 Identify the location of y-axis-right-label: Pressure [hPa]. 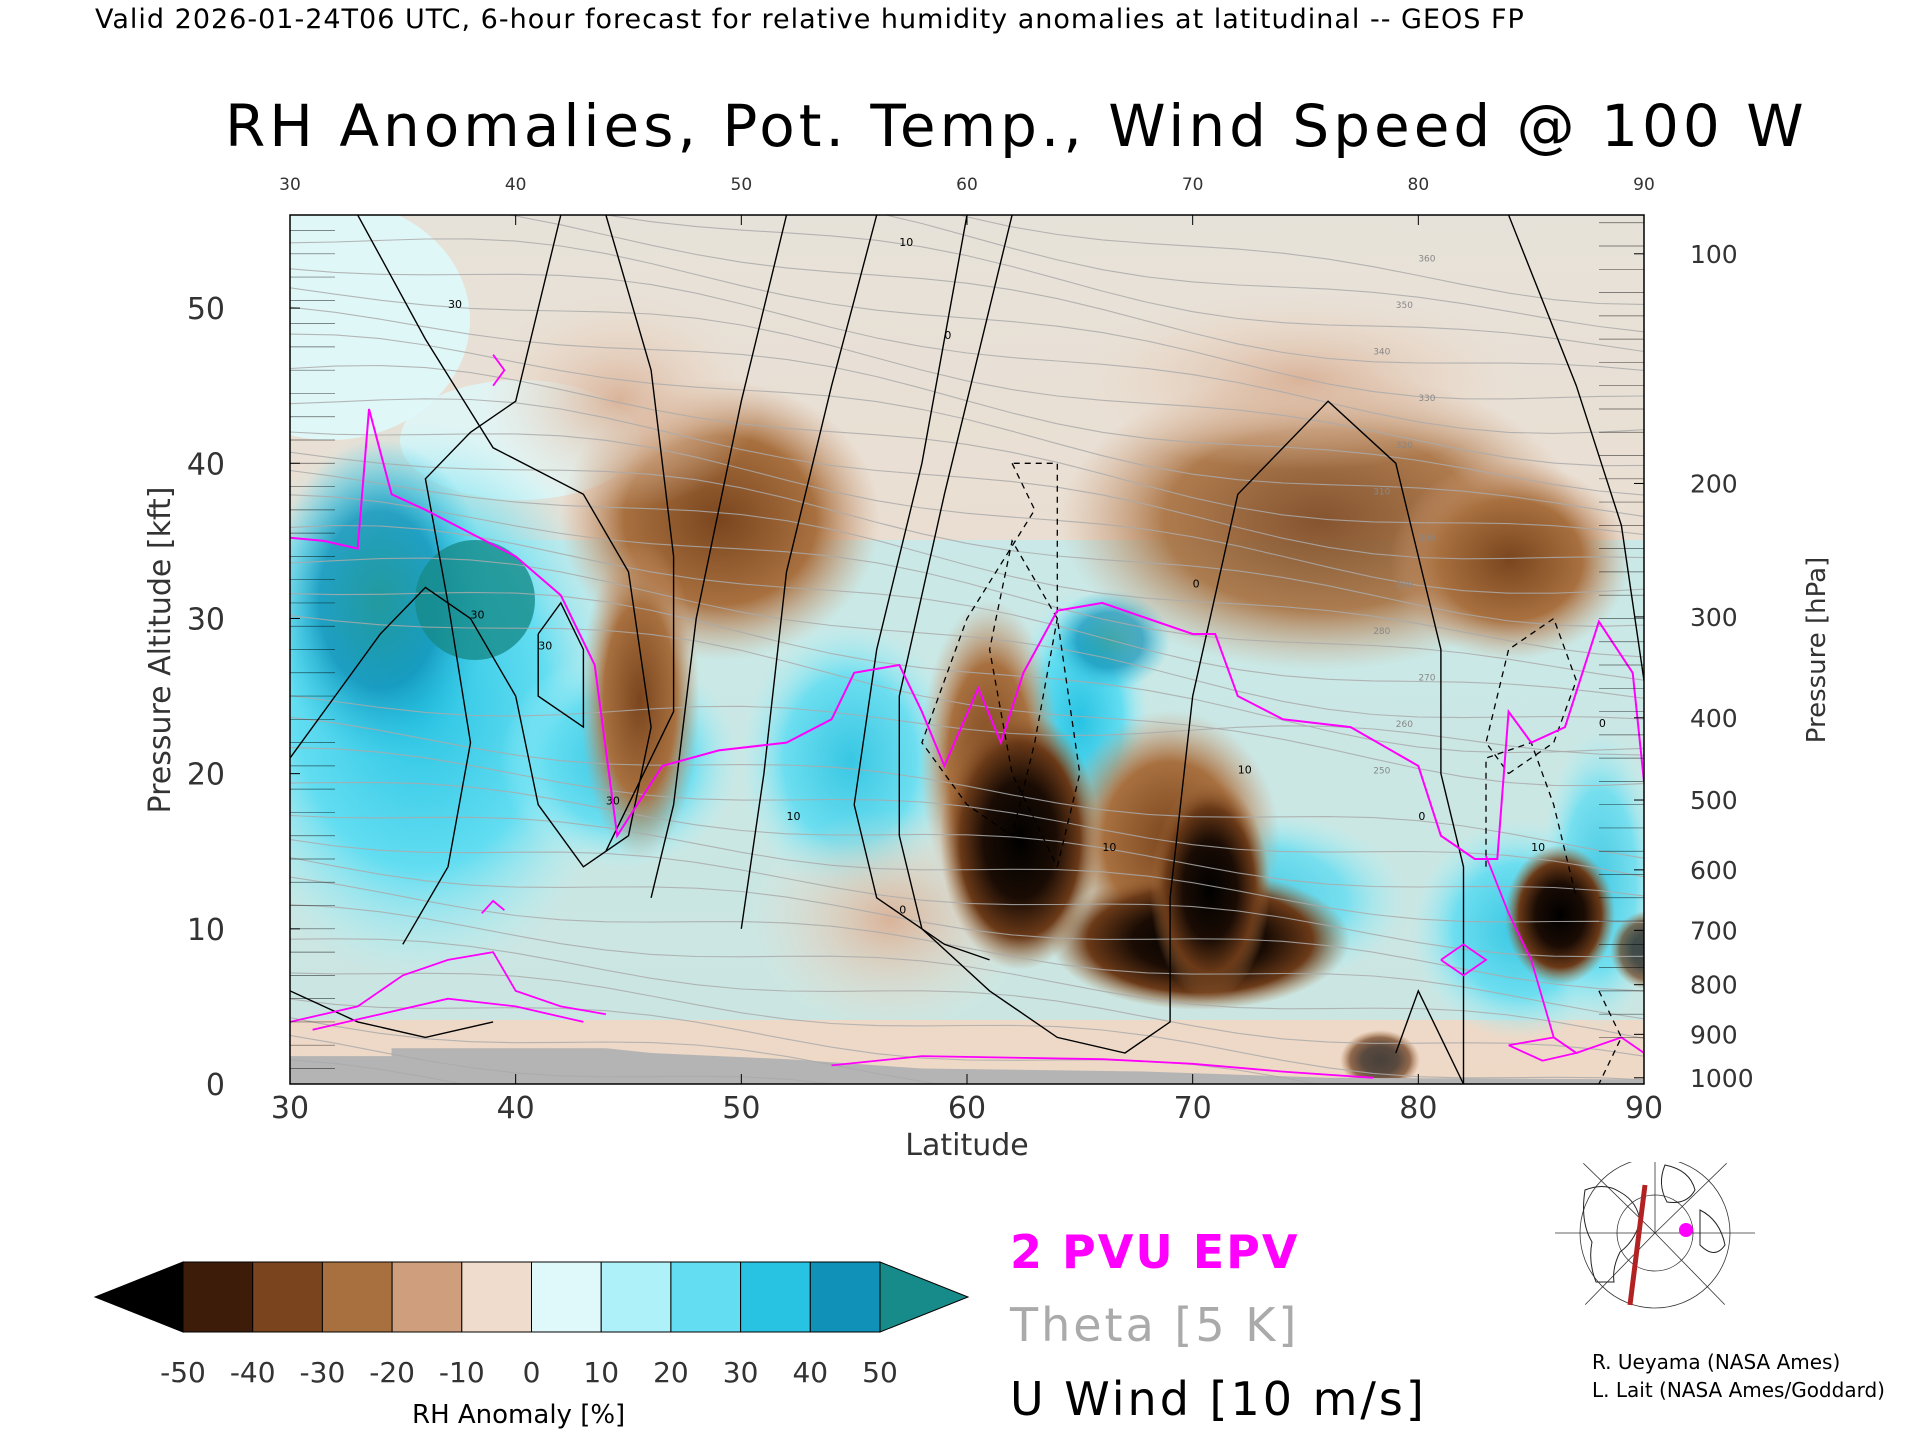
(1817, 650).